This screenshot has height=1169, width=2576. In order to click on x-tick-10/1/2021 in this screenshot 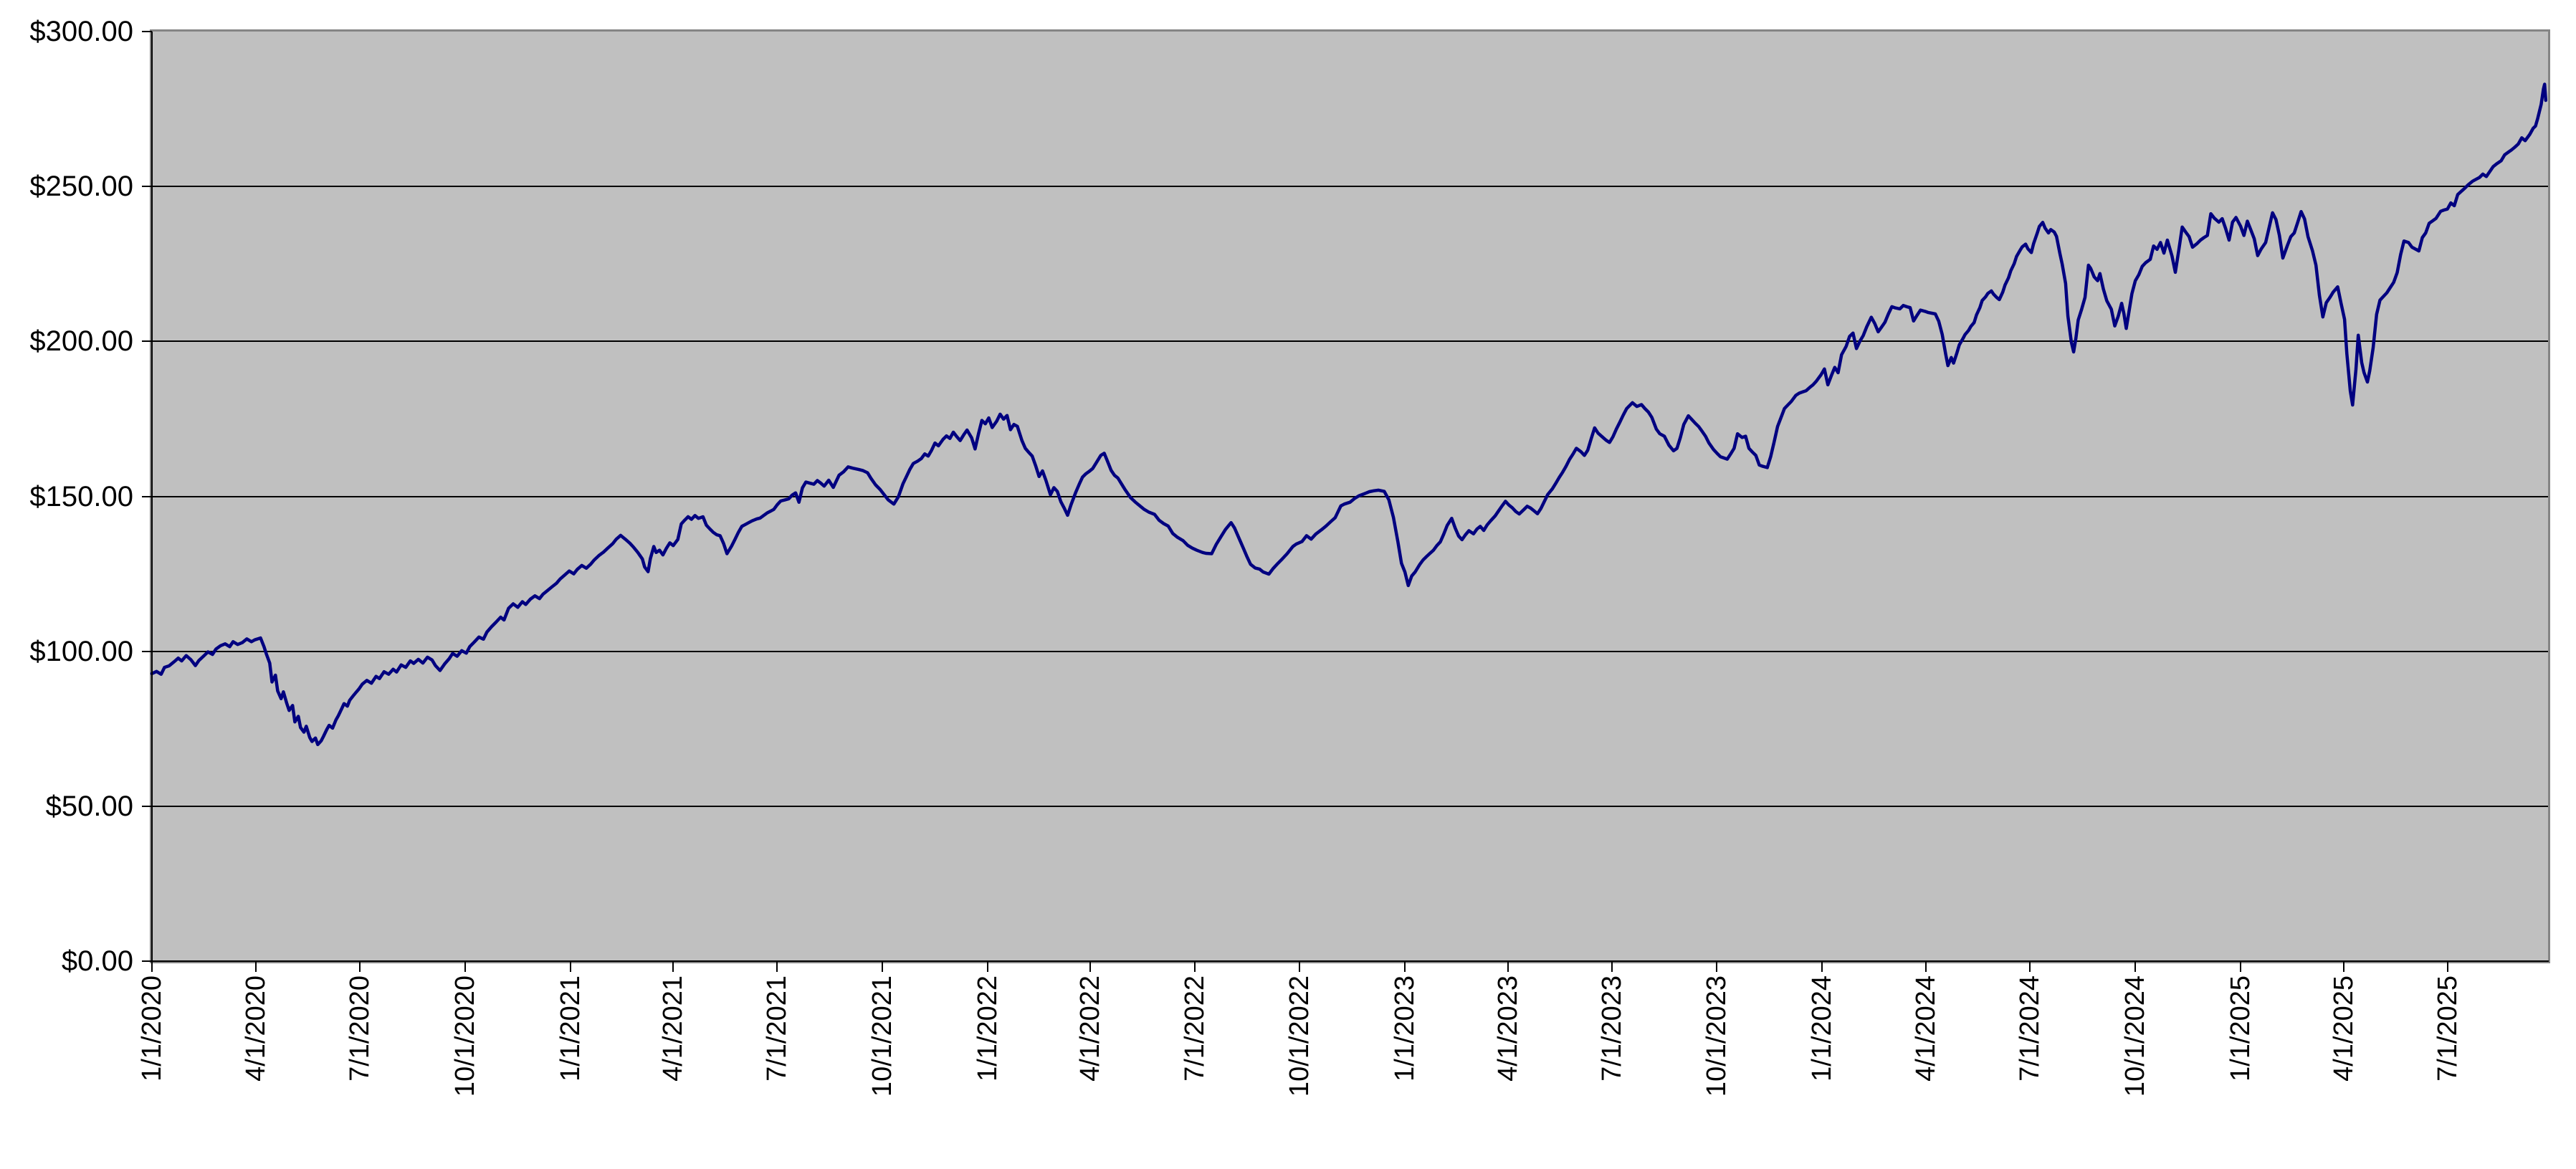, I will do `click(883, 967)`.